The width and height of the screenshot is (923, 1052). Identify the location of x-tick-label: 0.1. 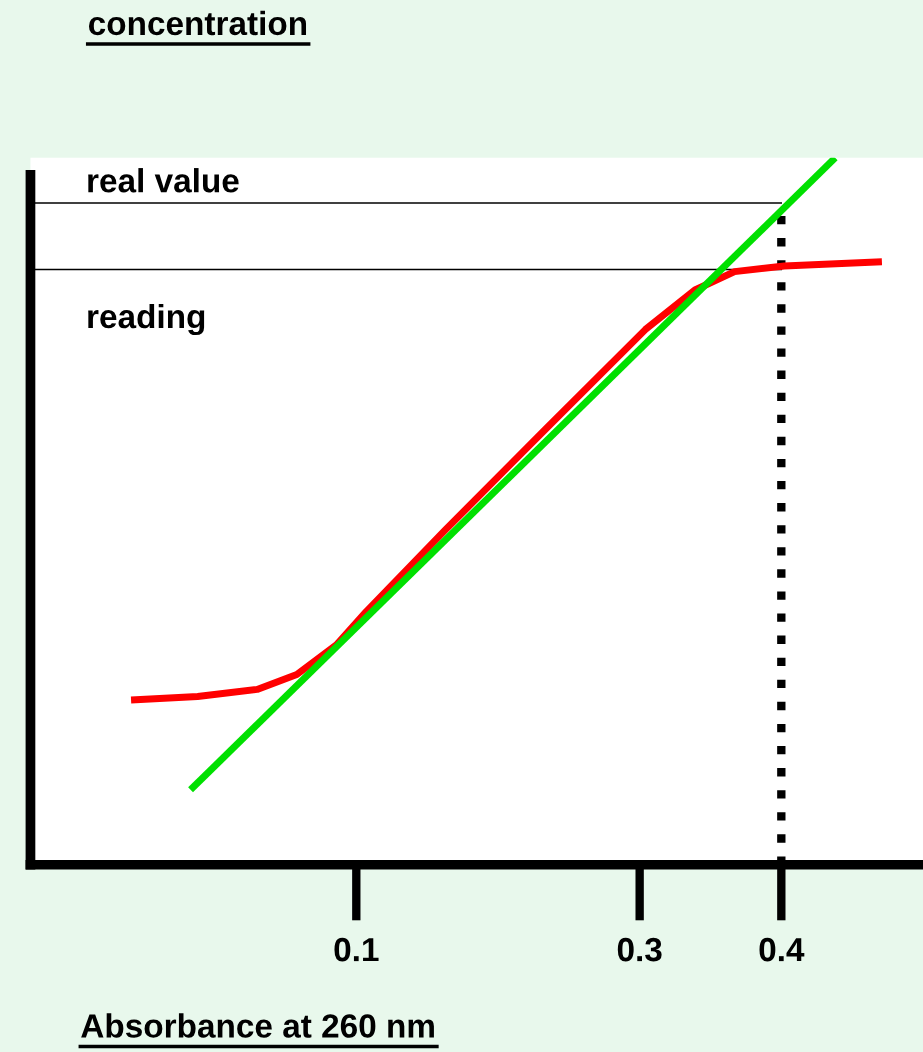
(356, 949).